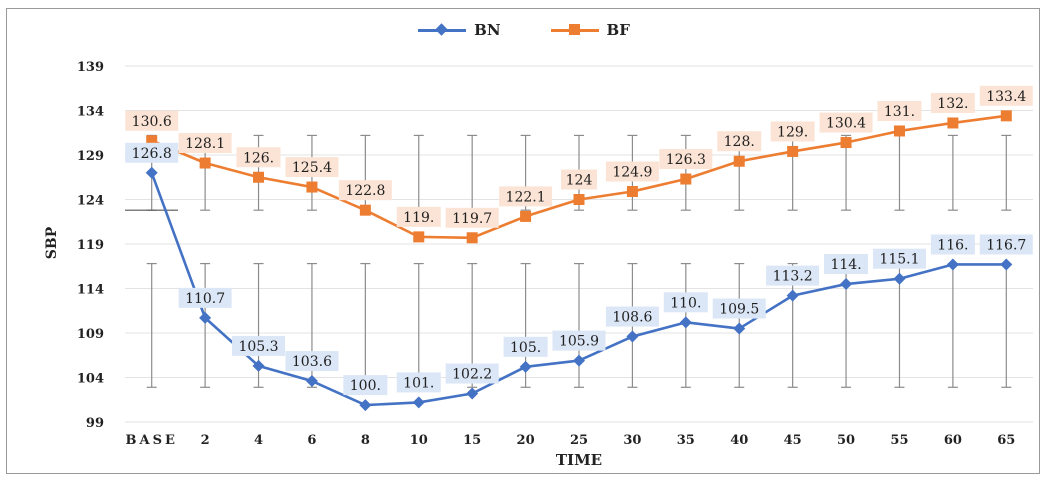 The height and width of the screenshot is (480, 1048). What do you see at coordinates (846, 440) in the screenshot?
I see `x-tick-label: 50` at bounding box center [846, 440].